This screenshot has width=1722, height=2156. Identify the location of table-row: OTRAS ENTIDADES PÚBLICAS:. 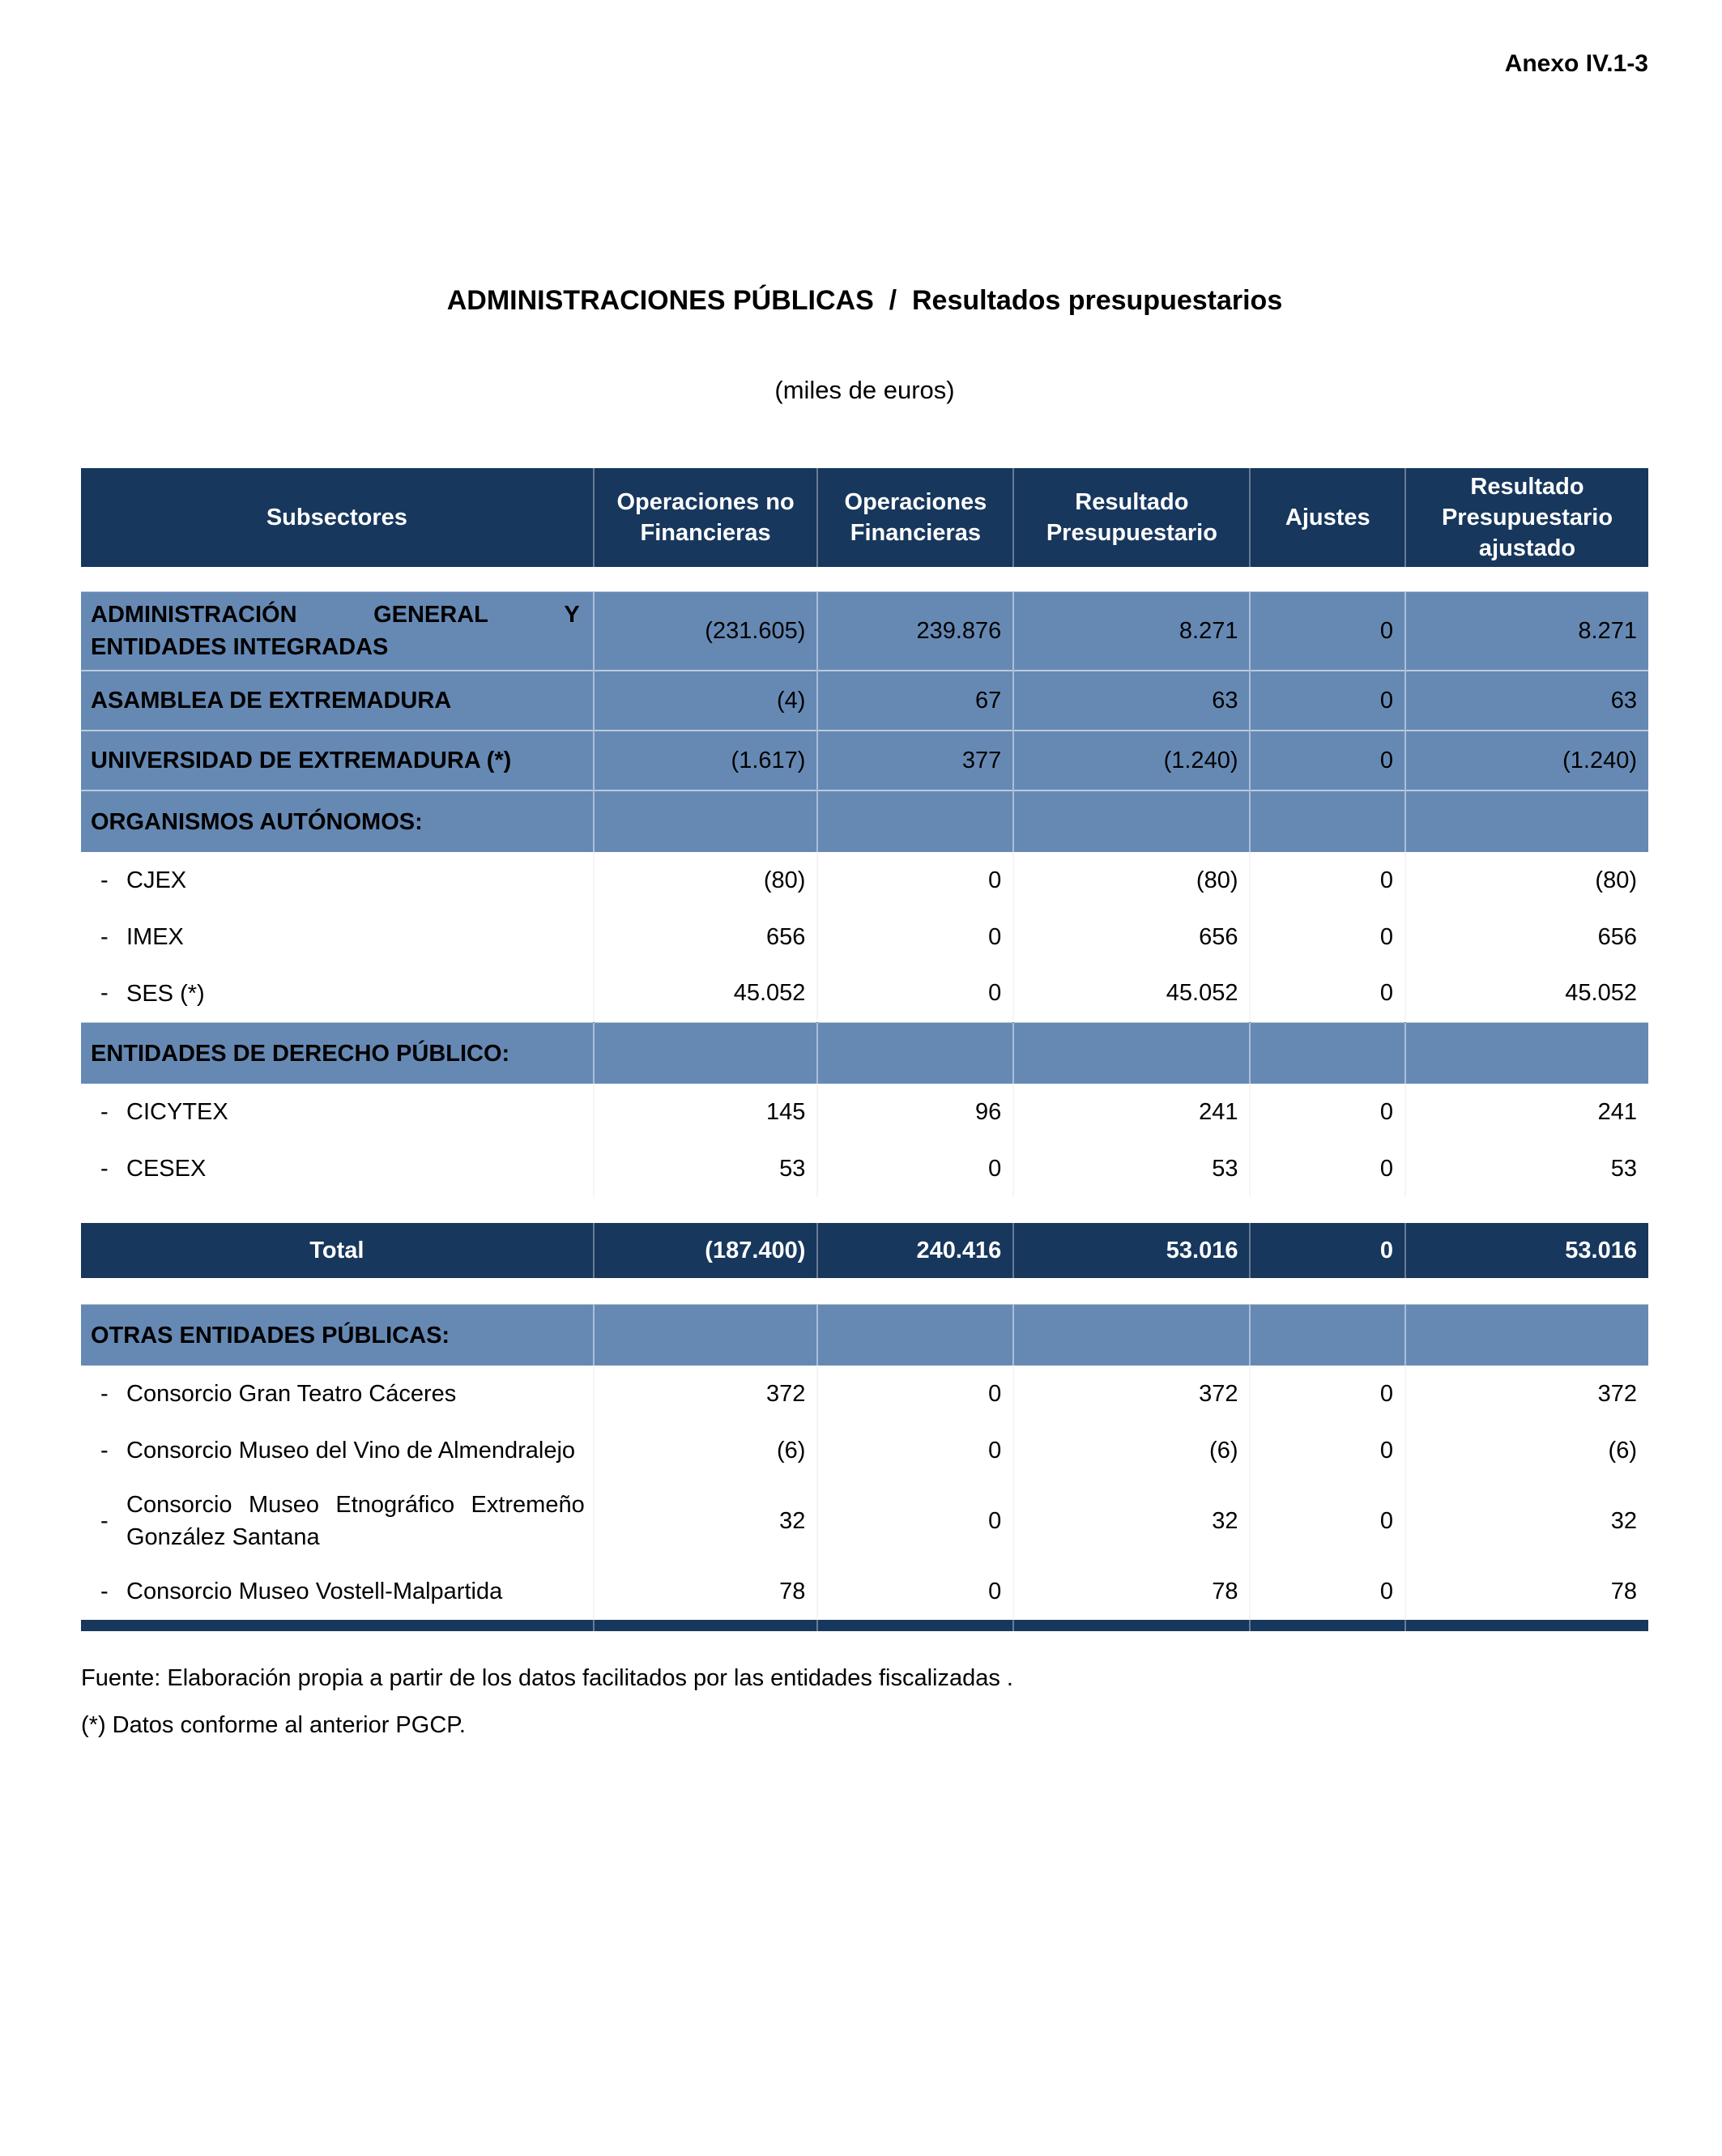
(865, 1334).